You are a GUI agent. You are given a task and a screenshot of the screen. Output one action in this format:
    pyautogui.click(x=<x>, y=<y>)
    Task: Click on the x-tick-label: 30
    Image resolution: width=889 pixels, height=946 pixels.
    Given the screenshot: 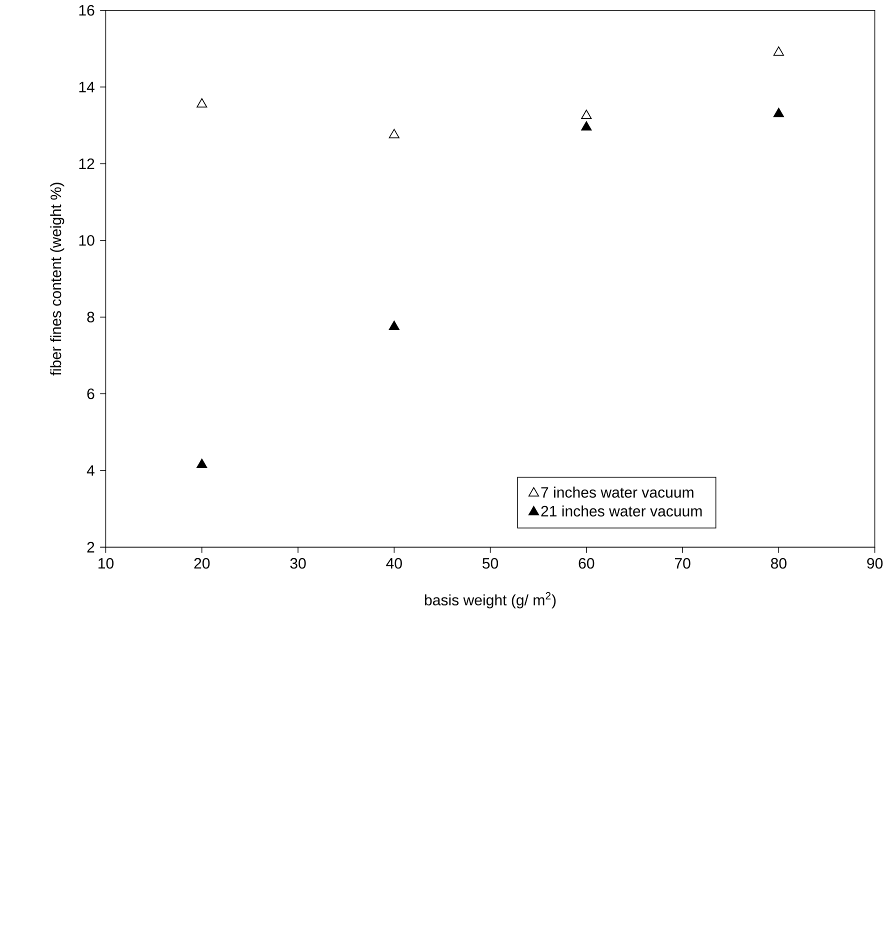 What is the action you would take?
    pyautogui.click(x=298, y=563)
    